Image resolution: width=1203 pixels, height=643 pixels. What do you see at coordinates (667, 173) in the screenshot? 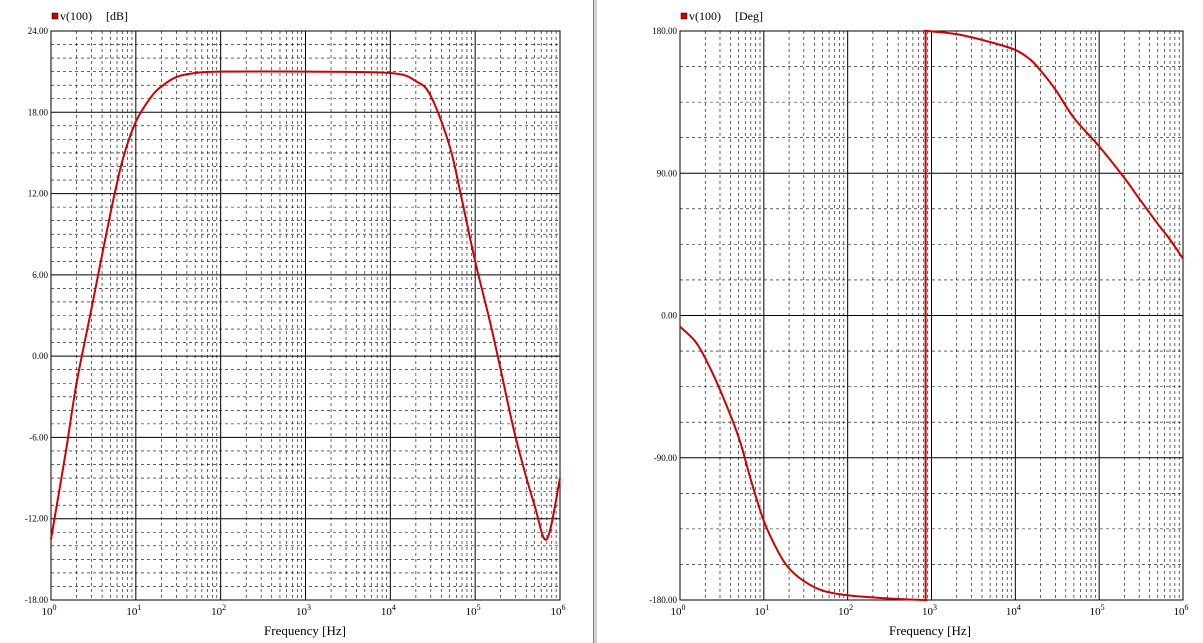
I see `y-tick-label: 90.00` at bounding box center [667, 173].